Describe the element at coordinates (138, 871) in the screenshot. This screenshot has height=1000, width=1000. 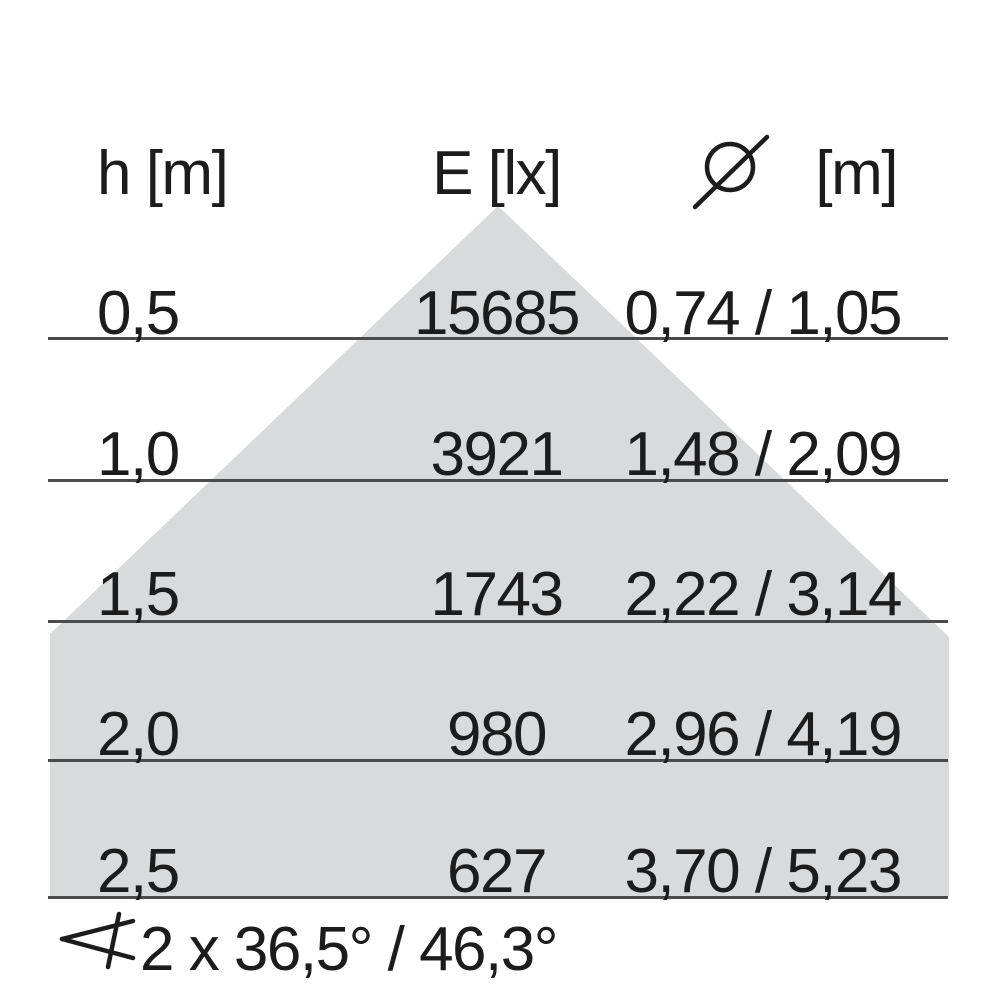
I see `row-5-height: 2,5` at that location.